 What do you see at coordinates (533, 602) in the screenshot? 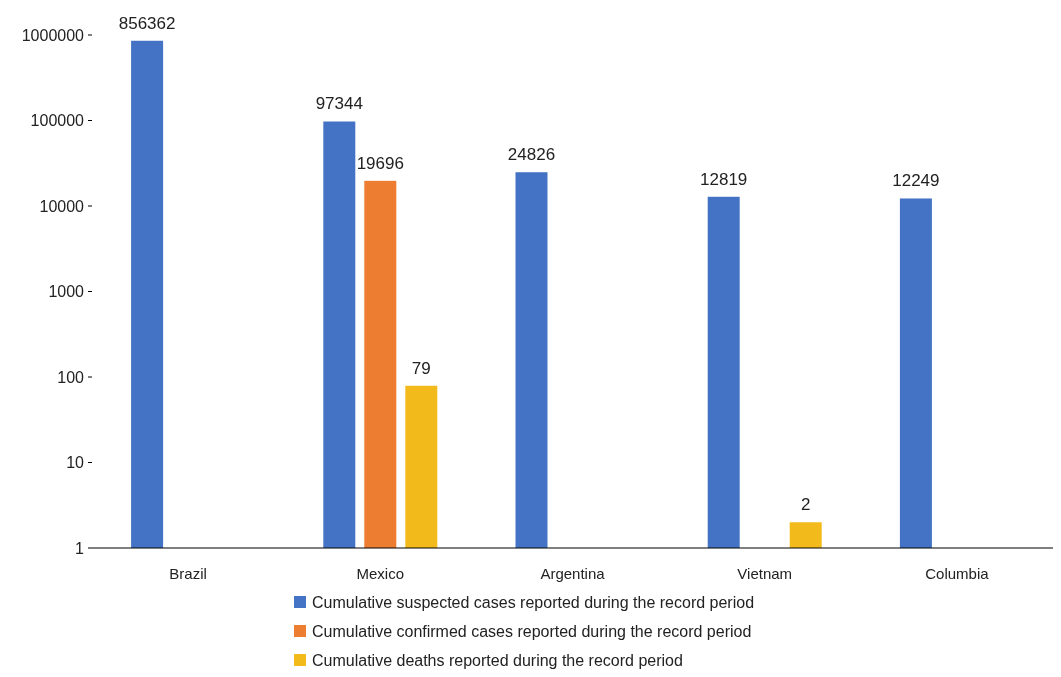
I see `legend-label: Cumulative suspected cases reported during the record period` at bounding box center [533, 602].